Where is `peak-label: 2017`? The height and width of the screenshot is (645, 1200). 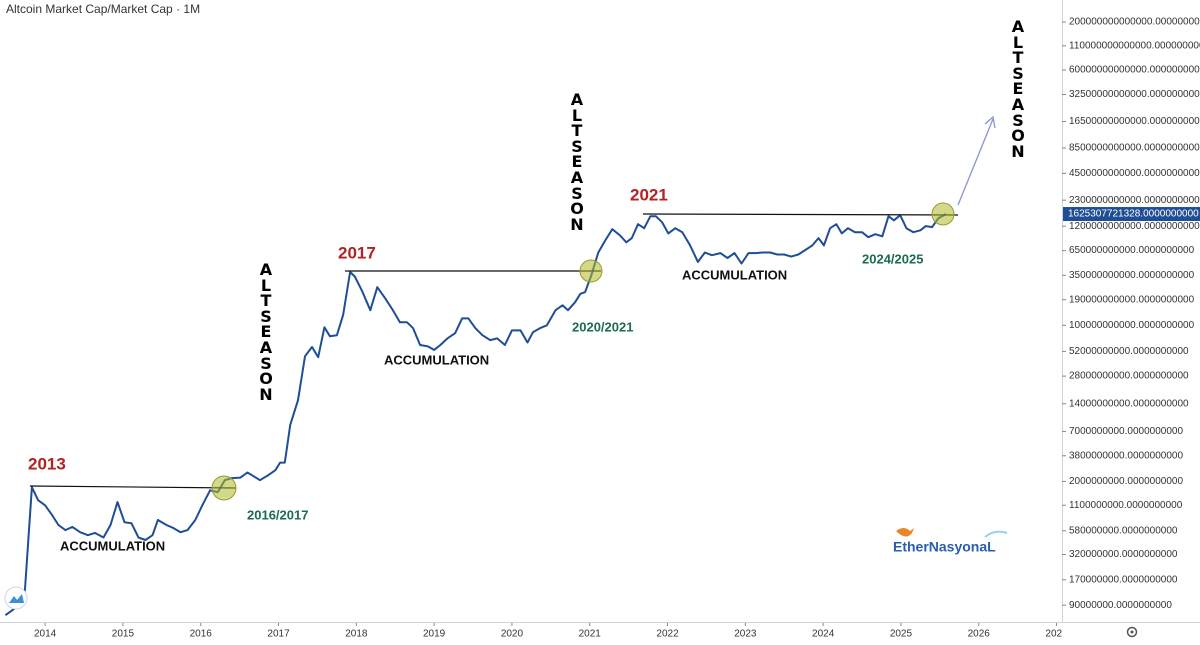
peak-label: 2017 is located at coordinates (357, 252).